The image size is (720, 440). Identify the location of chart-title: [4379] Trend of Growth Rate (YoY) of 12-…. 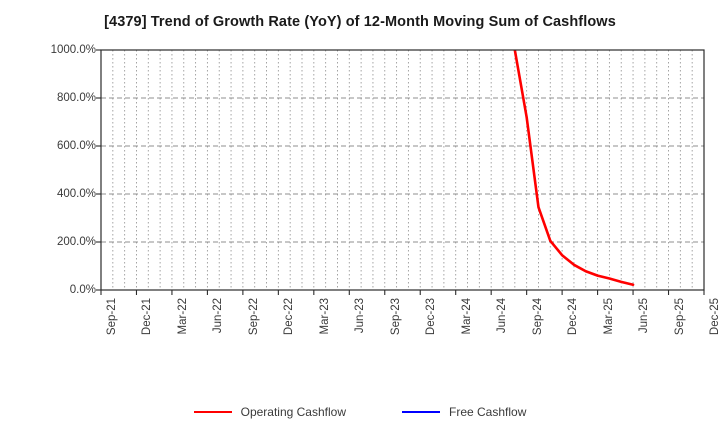
(360, 22).